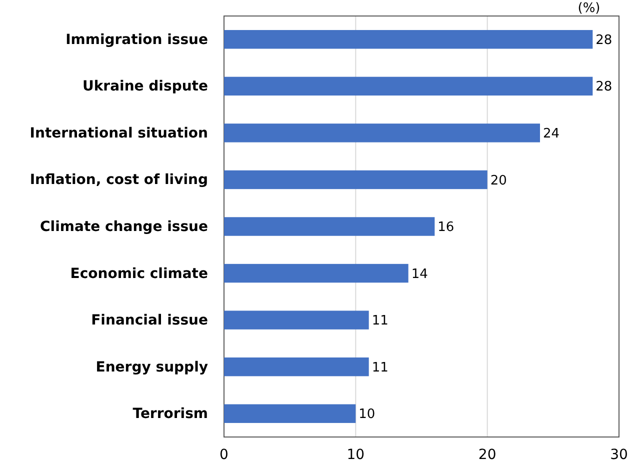 Image resolution: width=629 pixels, height=467 pixels. I want to click on y-tick-label: Economic climate, so click(139, 274).